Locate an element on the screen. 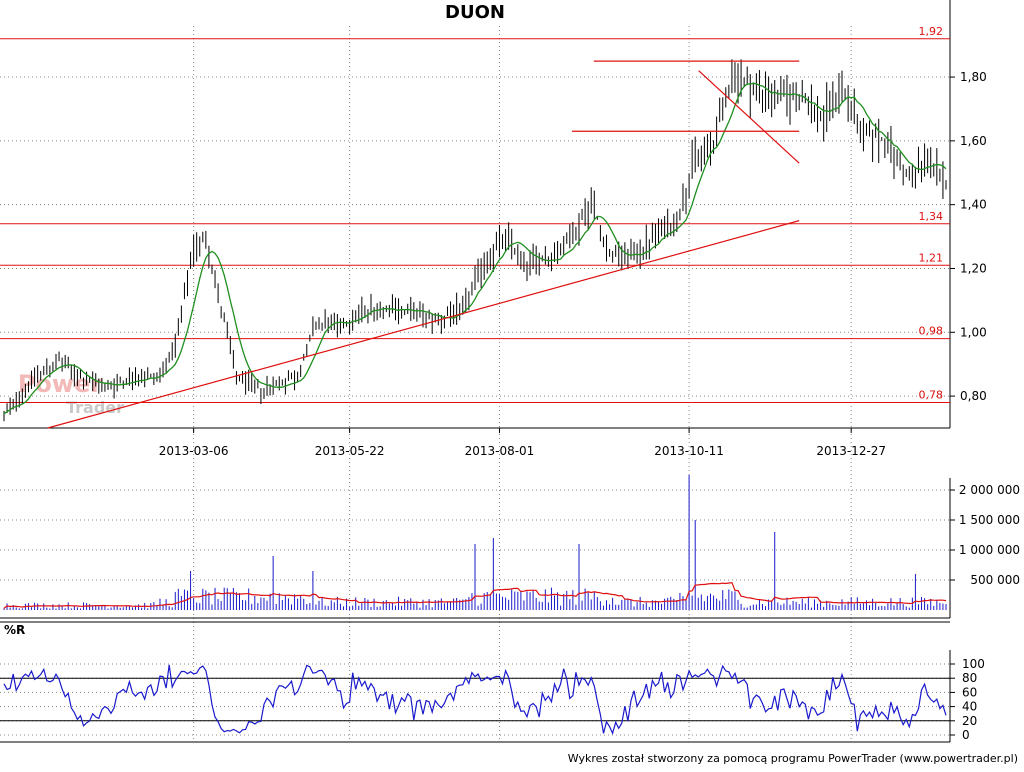  volume-ma-line is located at coordinates (475, 595).